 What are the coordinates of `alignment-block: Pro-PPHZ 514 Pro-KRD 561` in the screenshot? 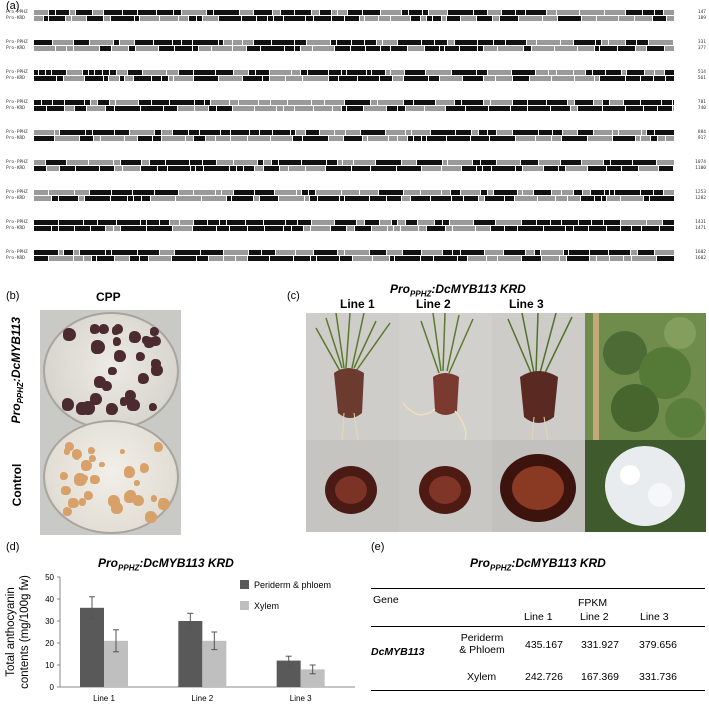 It's located at (356, 79).